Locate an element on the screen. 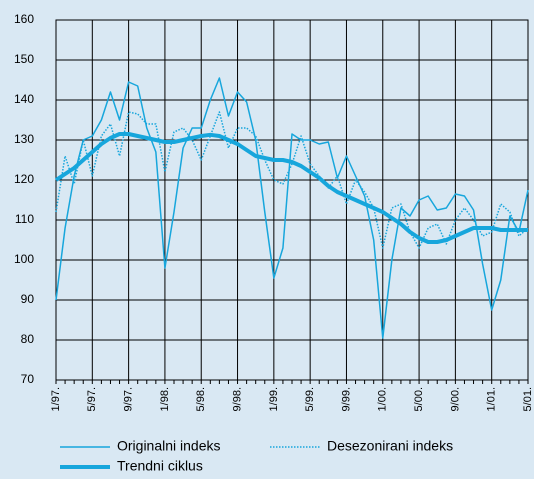 The image size is (534, 479). x-tick-label: 9/00. is located at coordinates (455, 399).